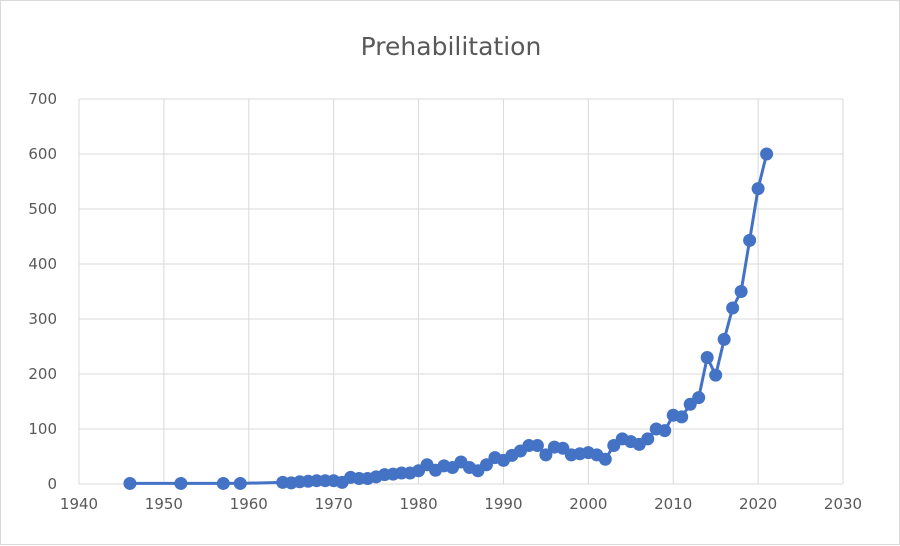 The image size is (900, 546). Describe the element at coordinates (79, 504) in the screenshot. I see `x-tick-label: 1940` at that location.